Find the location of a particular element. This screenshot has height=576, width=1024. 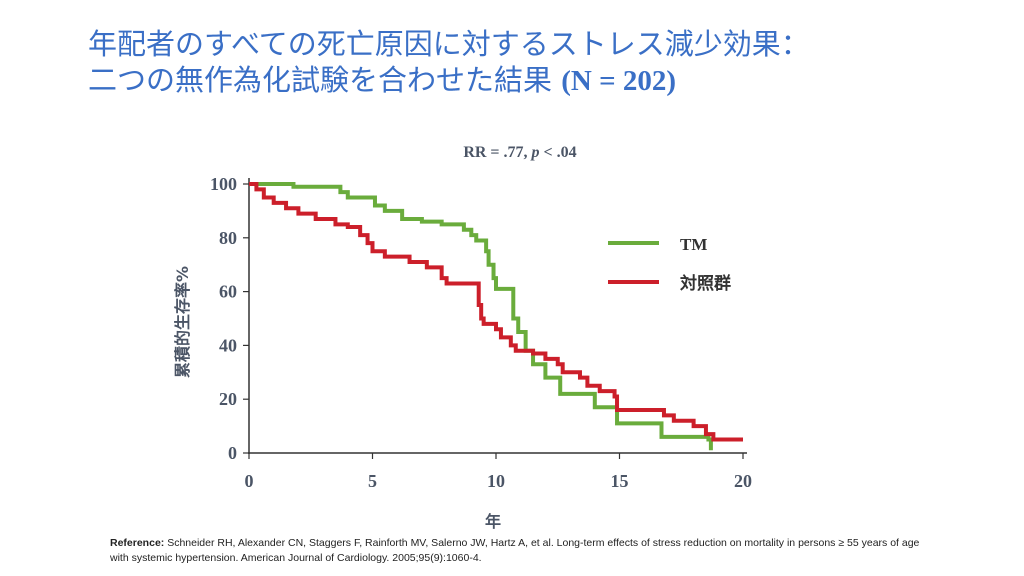

y-tick-label: 100 is located at coordinates (223, 184).